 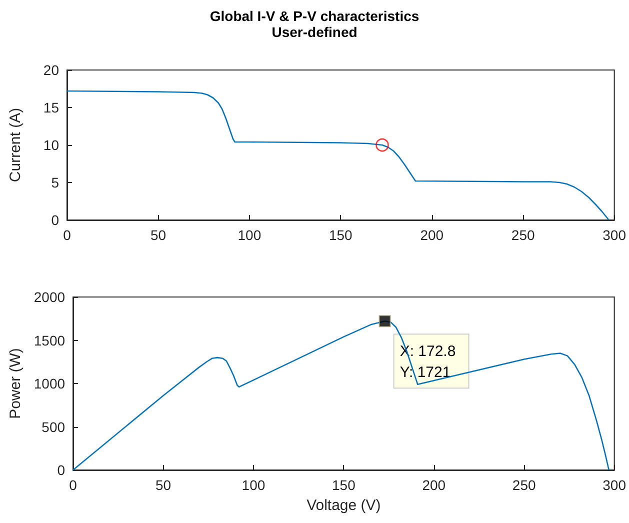 What do you see at coordinates (55, 182) in the screenshot?
I see `y-tick-label: 5` at bounding box center [55, 182].